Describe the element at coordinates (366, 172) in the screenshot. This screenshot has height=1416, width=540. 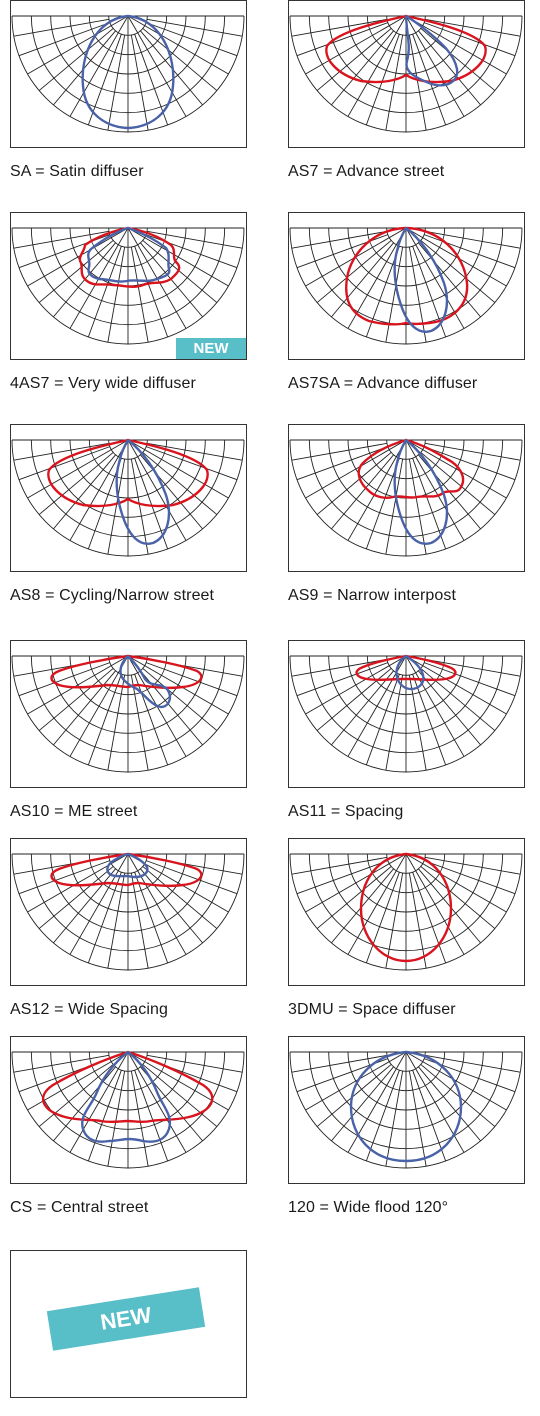
I see `diagram-caption: AS7 = Advance street` at that location.